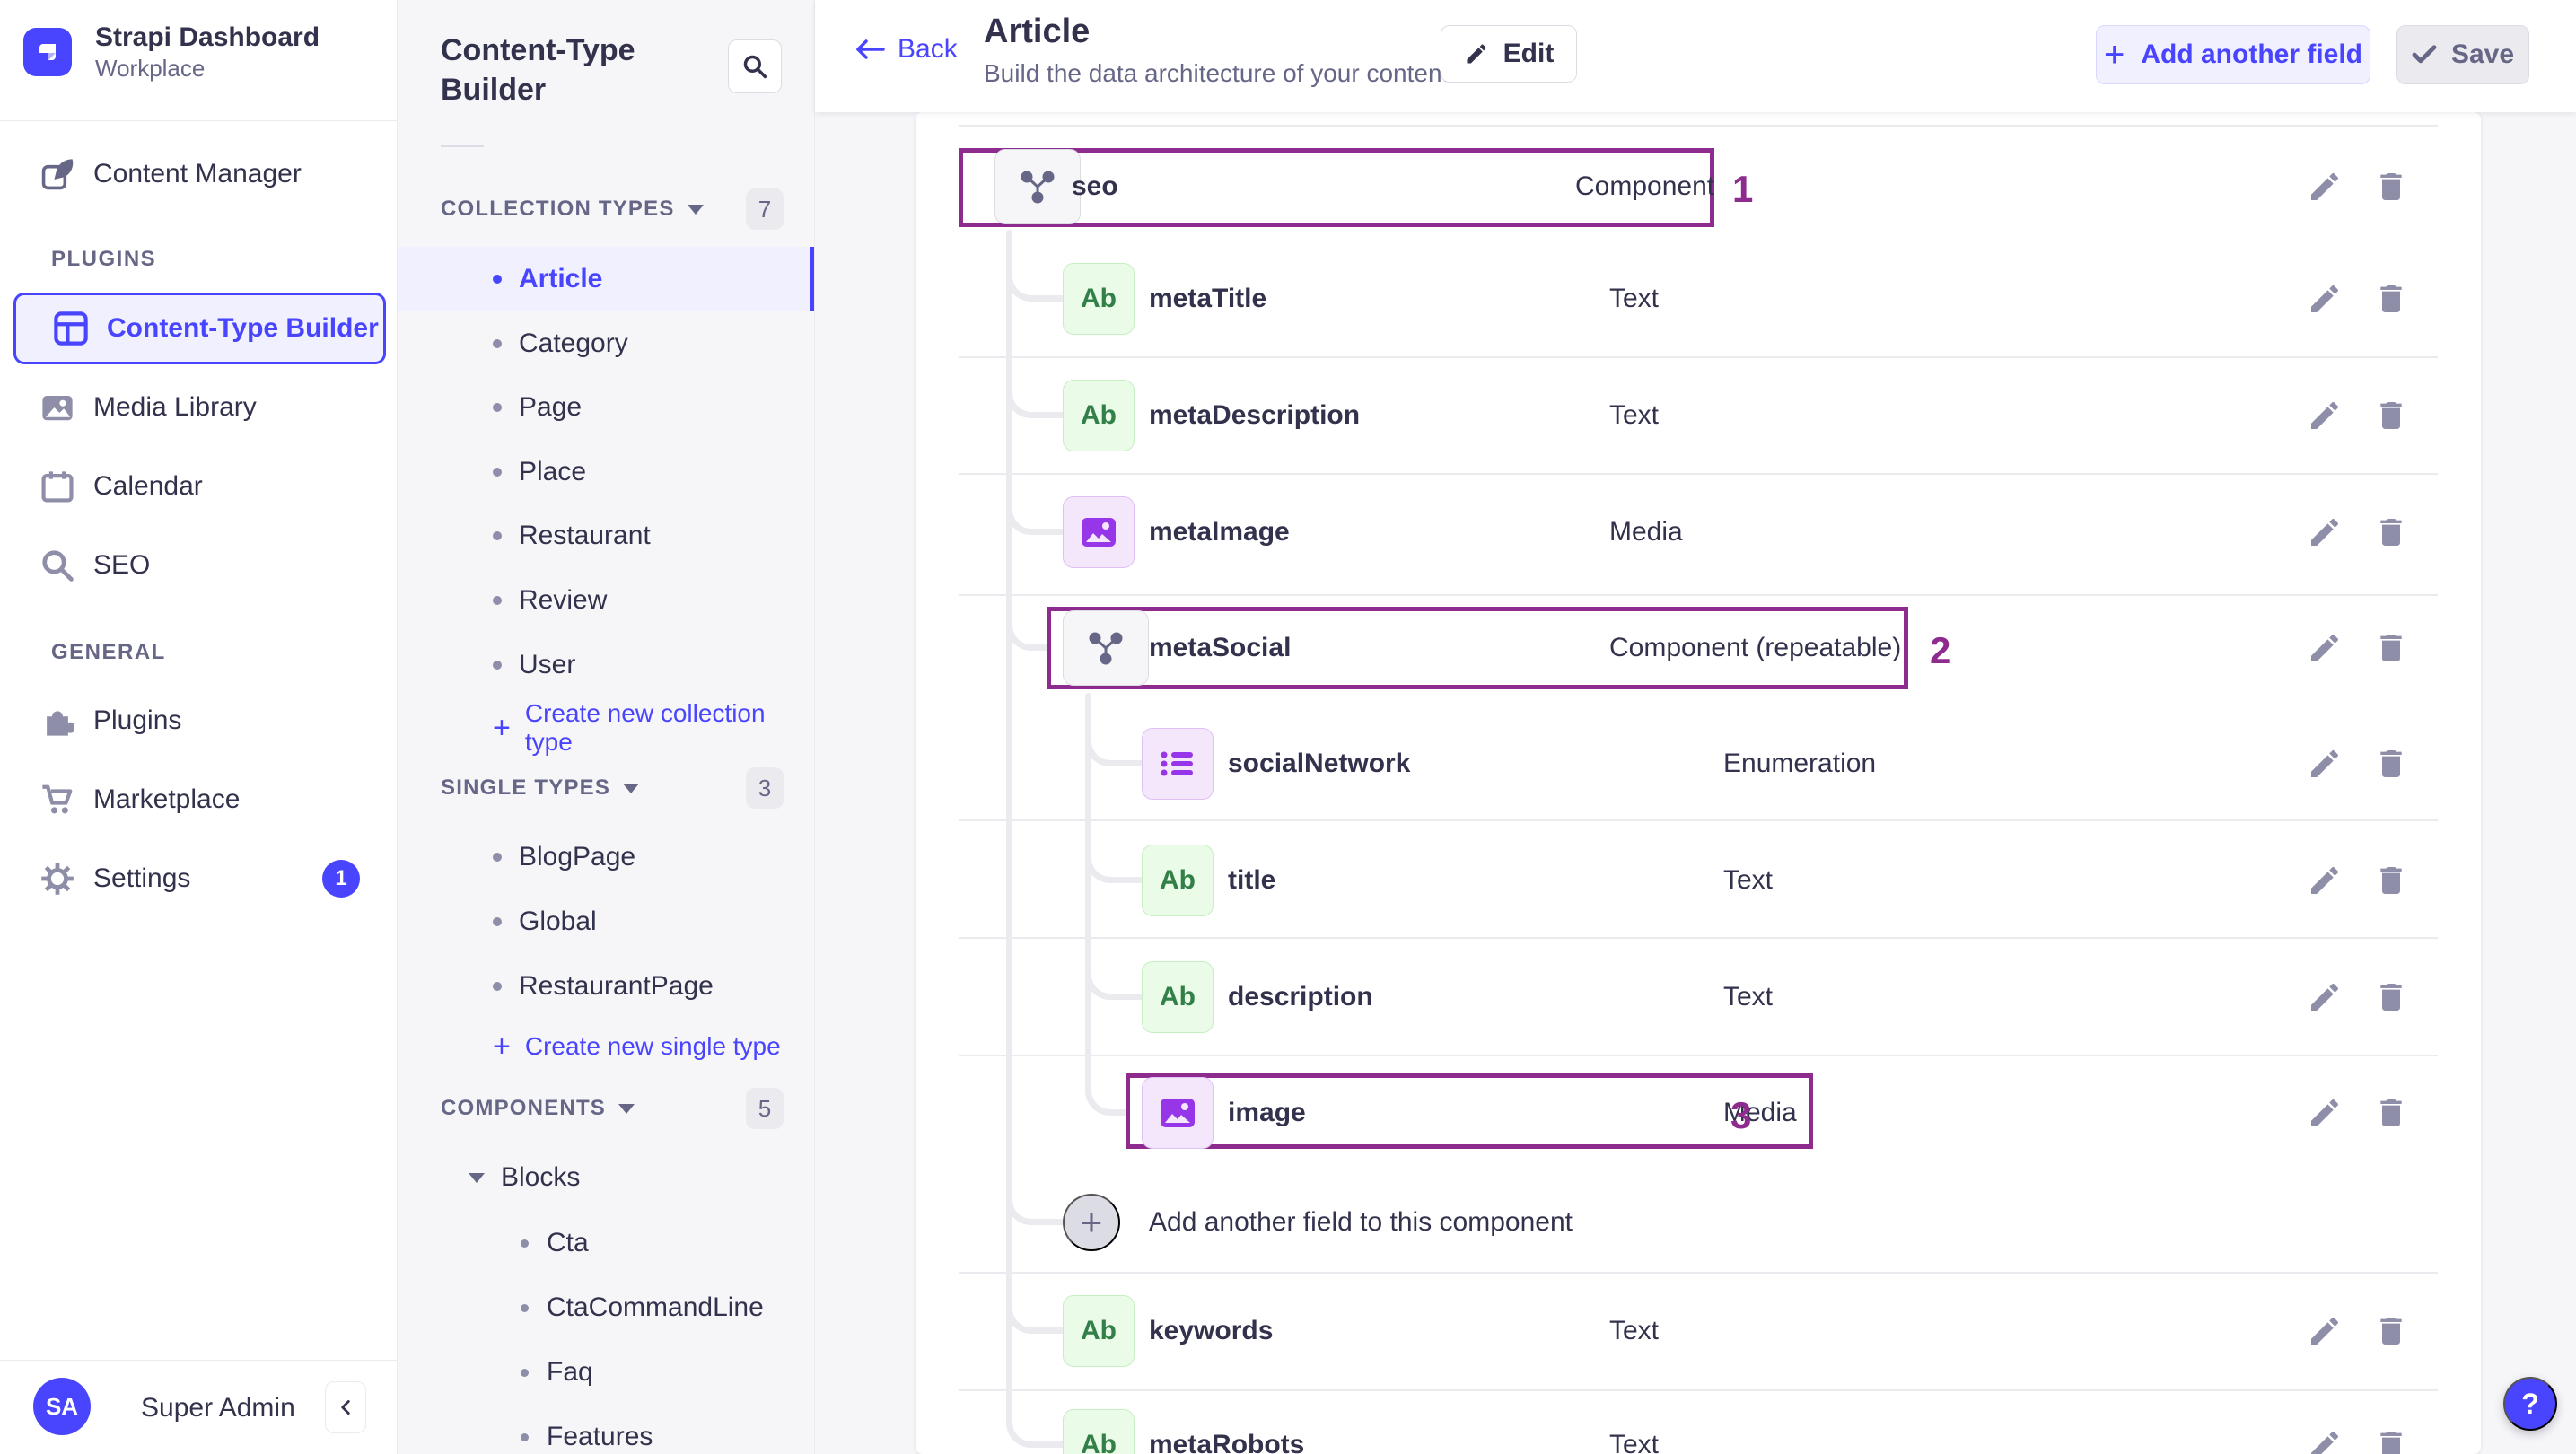 The width and height of the screenshot is (2576, 1454). Describe the element at coordinates (199, 328) in the screenshot. I see `sidebar-item-content-type-builder: Content-Type Builder` at that location.